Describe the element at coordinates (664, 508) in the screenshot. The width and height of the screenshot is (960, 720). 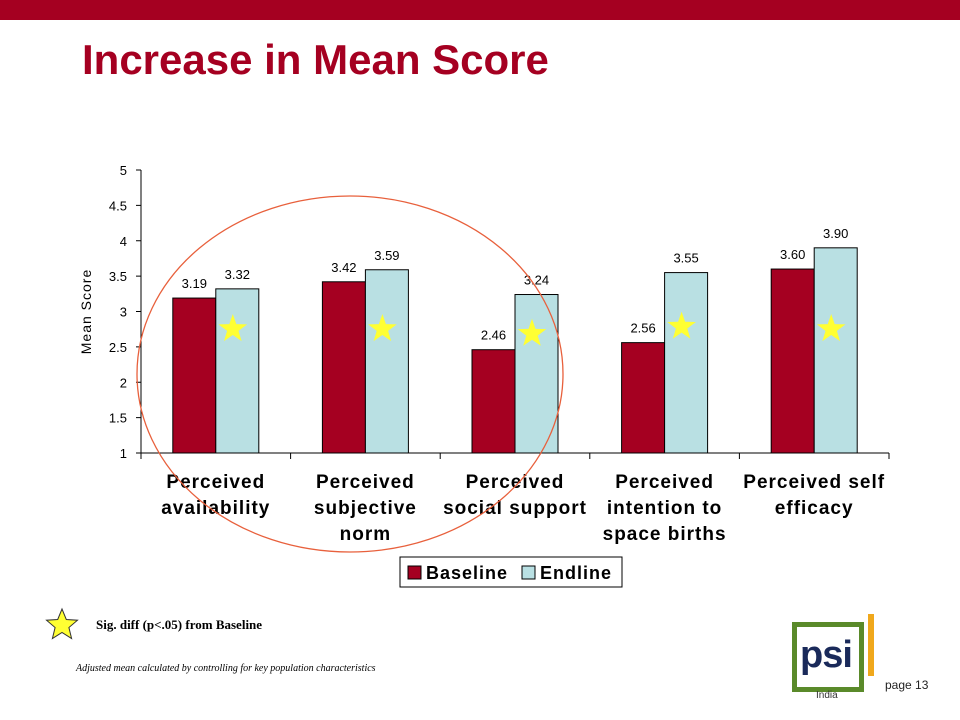
I see `category-label: intention to` at that location.